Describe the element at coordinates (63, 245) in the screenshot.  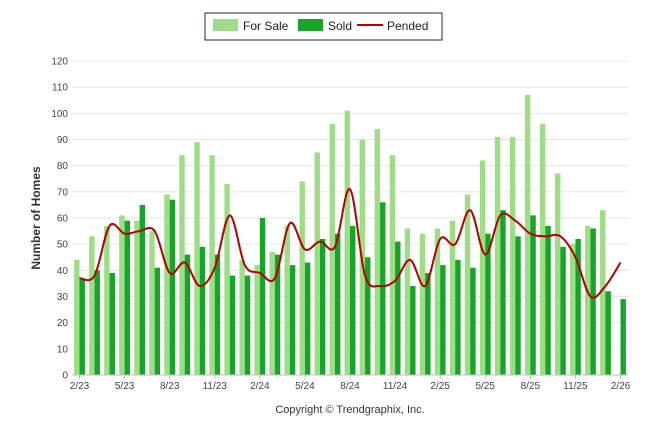
I see `y-tick-label: 50` at that location.